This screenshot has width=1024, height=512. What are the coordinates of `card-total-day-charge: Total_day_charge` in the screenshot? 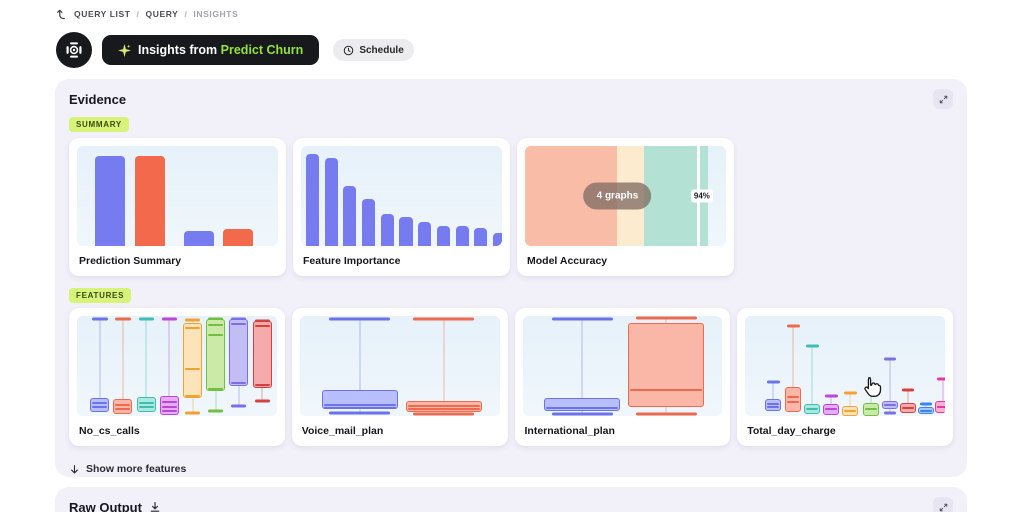 It's located at (845, 377).